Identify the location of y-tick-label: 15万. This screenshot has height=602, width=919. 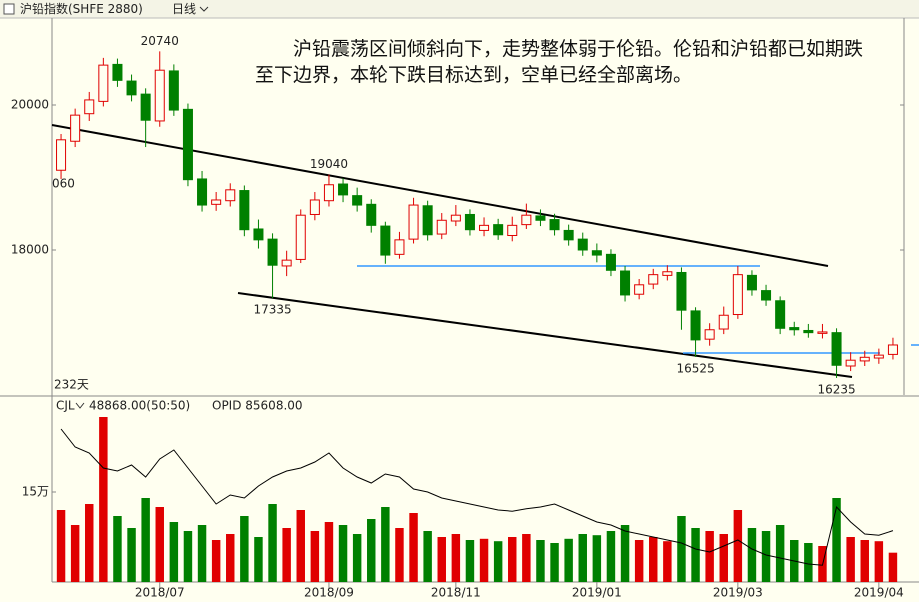
(35, 492).